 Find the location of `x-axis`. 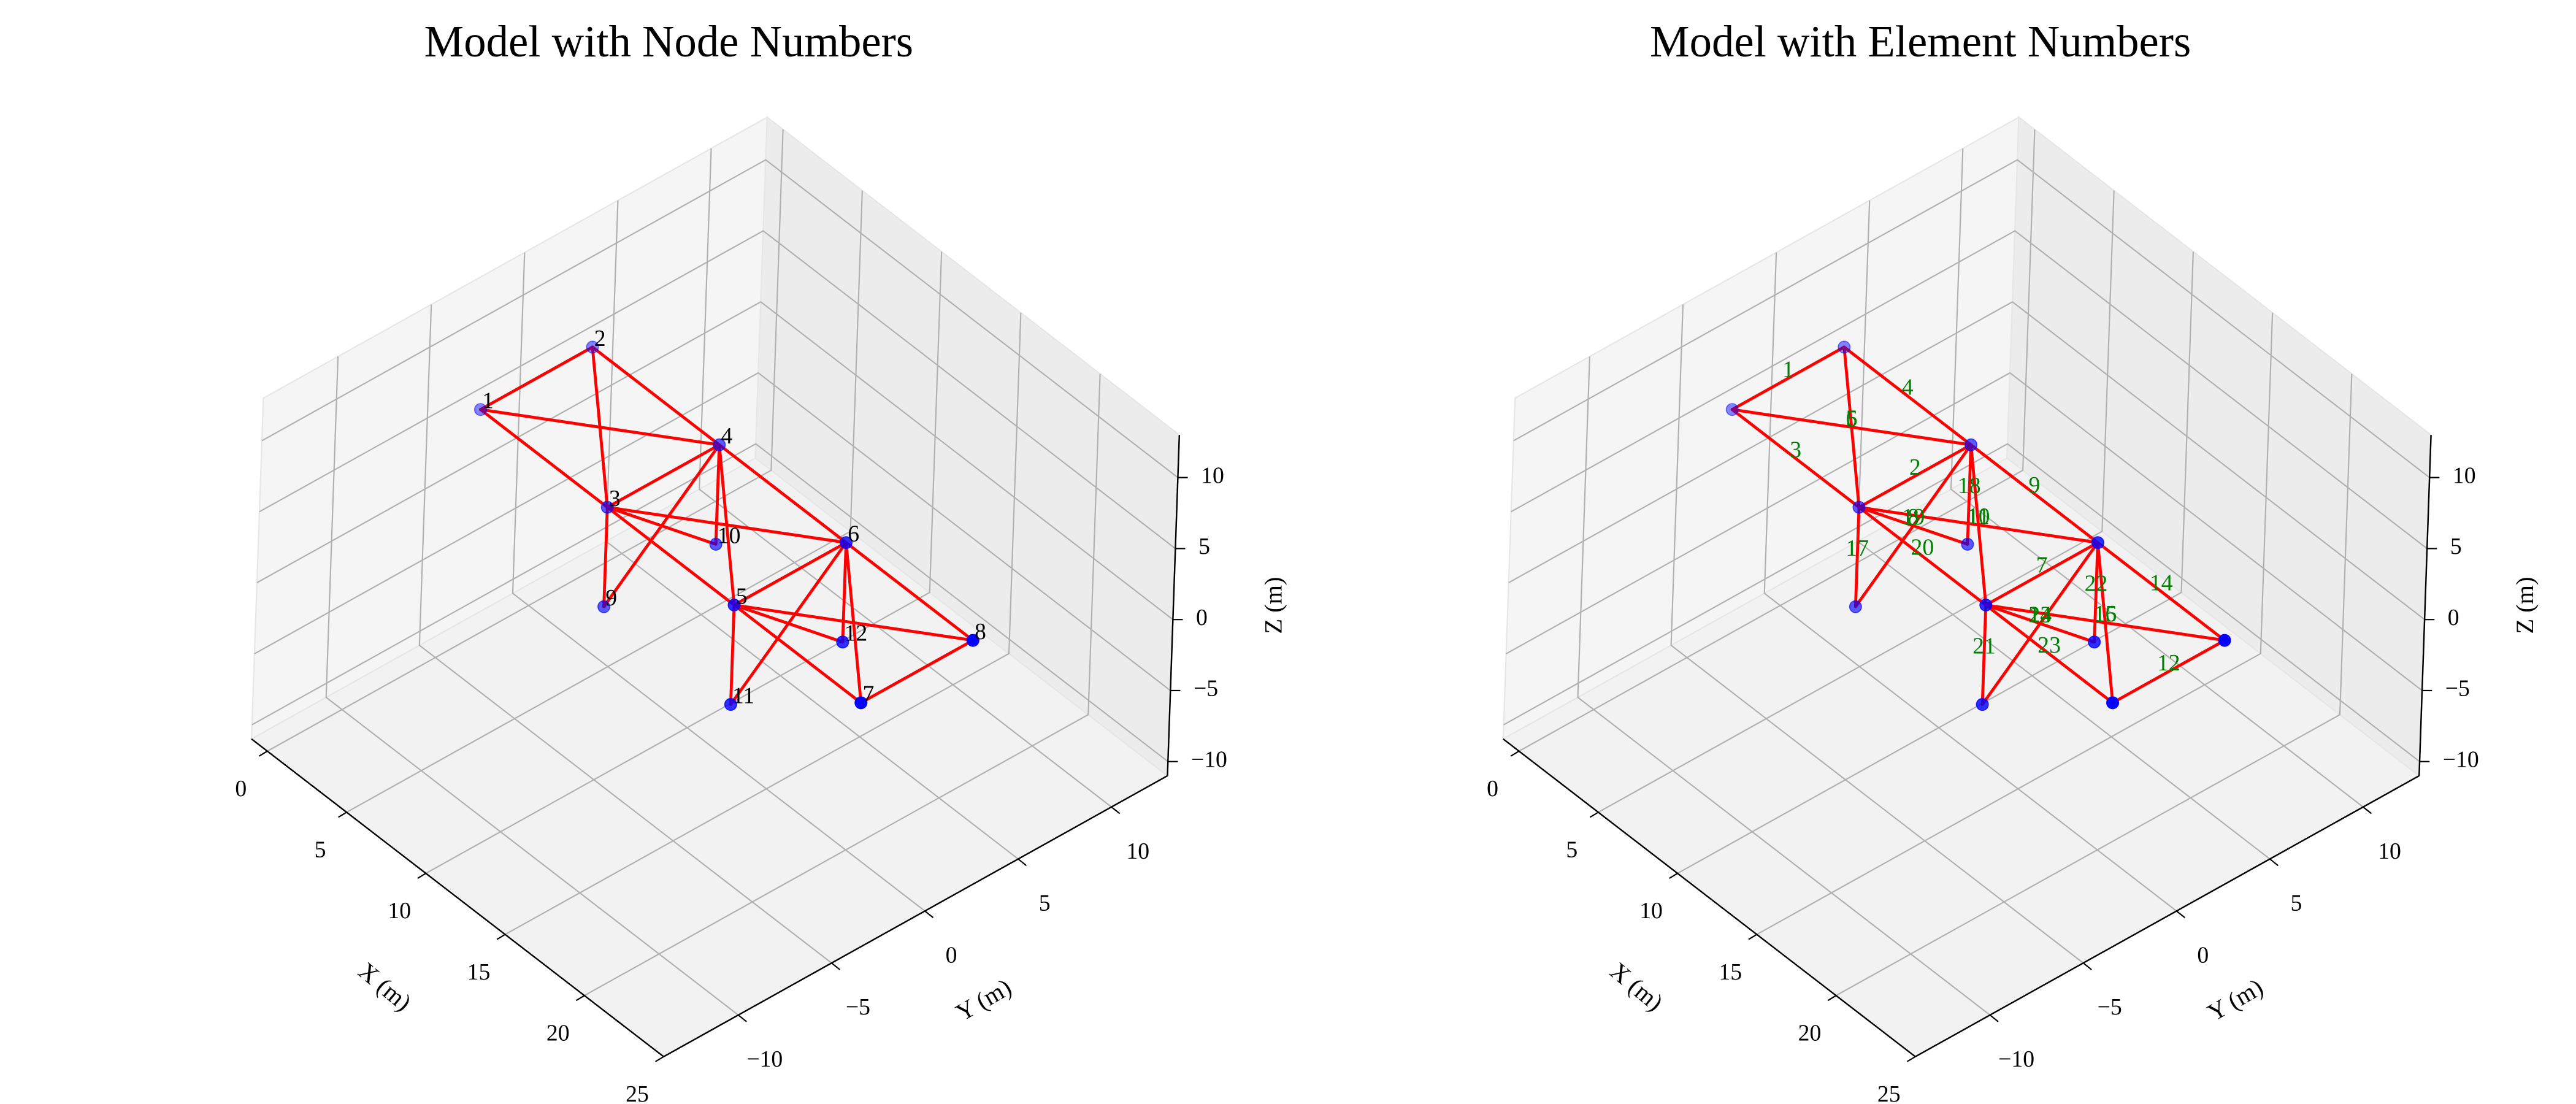

x-axis is located at coordinates (457, 897).